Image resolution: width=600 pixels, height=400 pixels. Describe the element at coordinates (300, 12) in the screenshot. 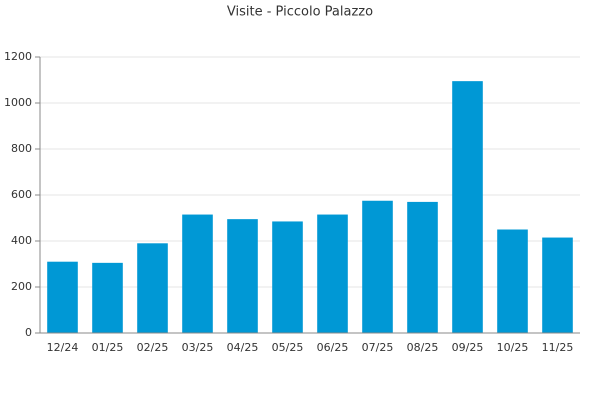

I see `chart-title: Visite - Piccolo Palazzo` at that location.